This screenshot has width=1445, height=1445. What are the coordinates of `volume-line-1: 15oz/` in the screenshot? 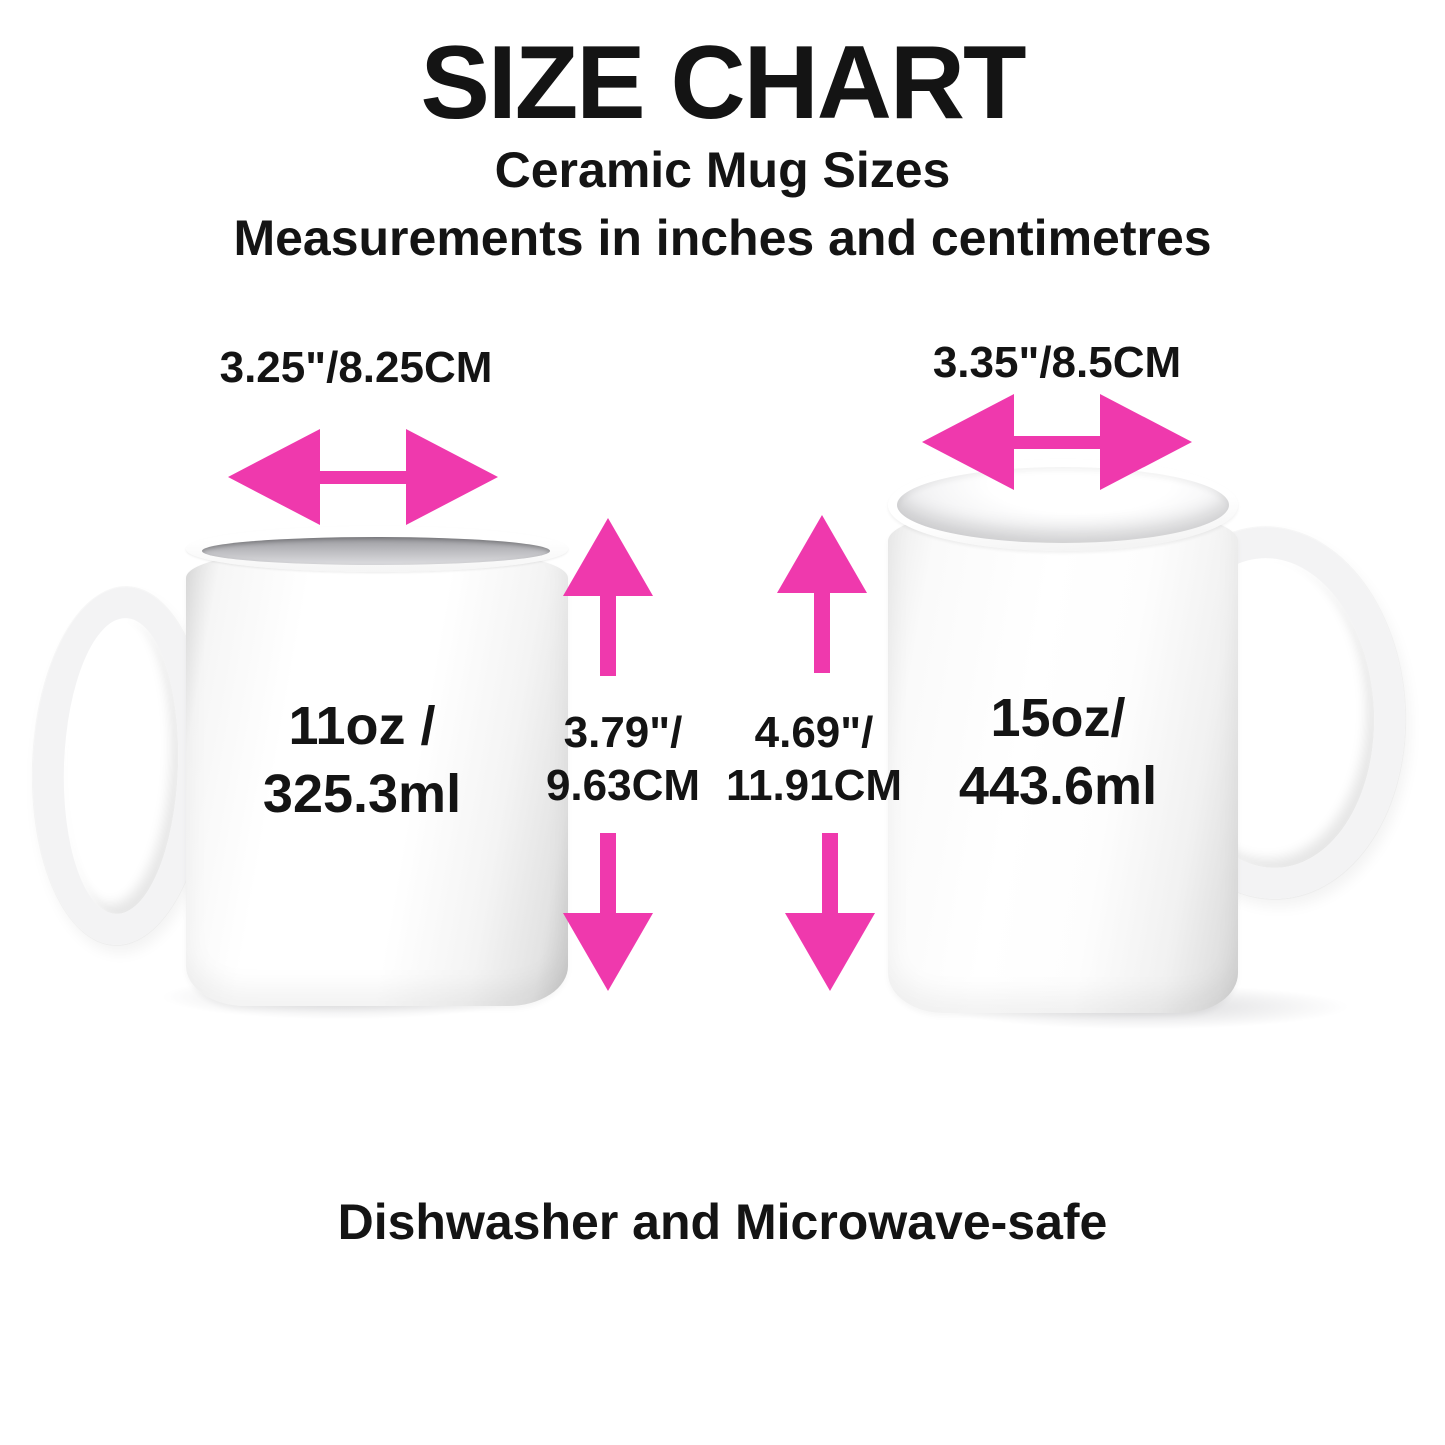 It's located at (1058, 718).